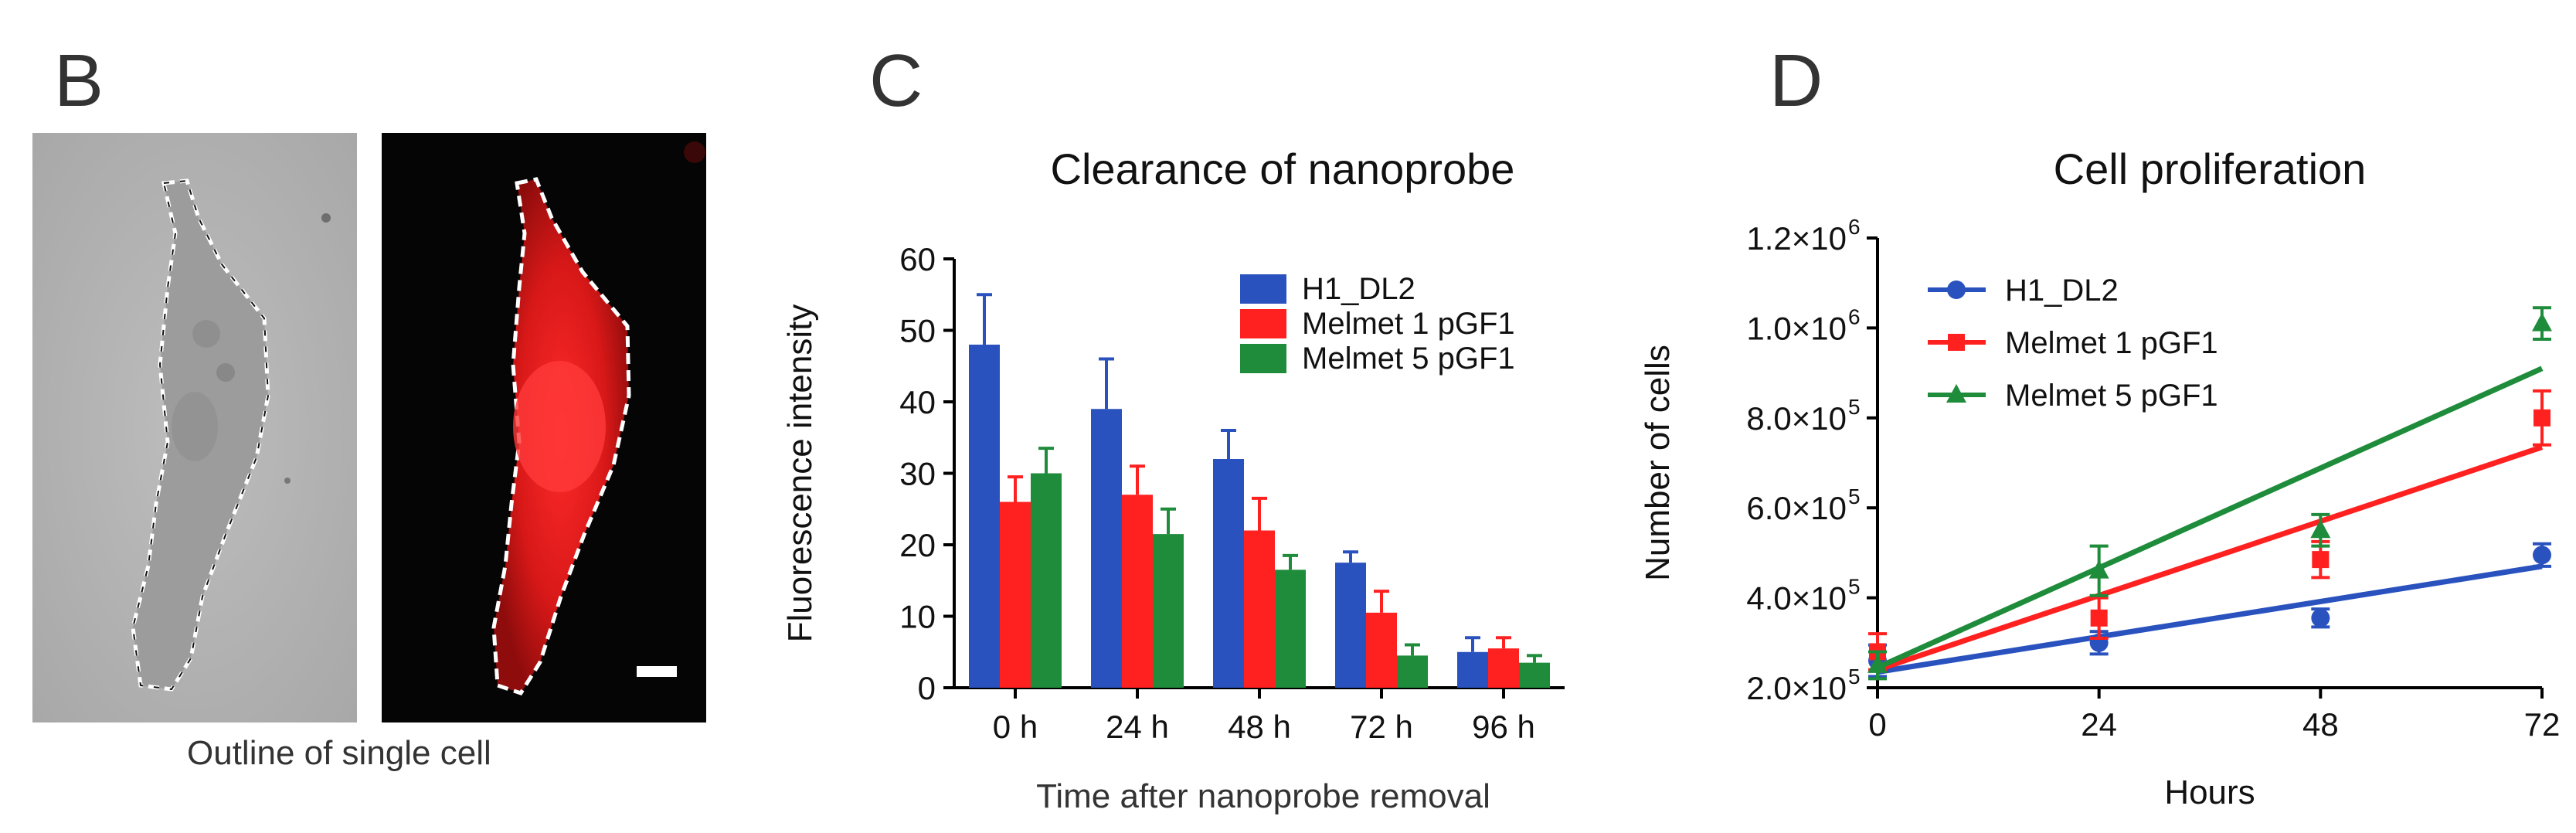  Describe the element at coordinates (339, 753) in the screenshot. I see `panel-b-caption: Outline of single cell` at that location.